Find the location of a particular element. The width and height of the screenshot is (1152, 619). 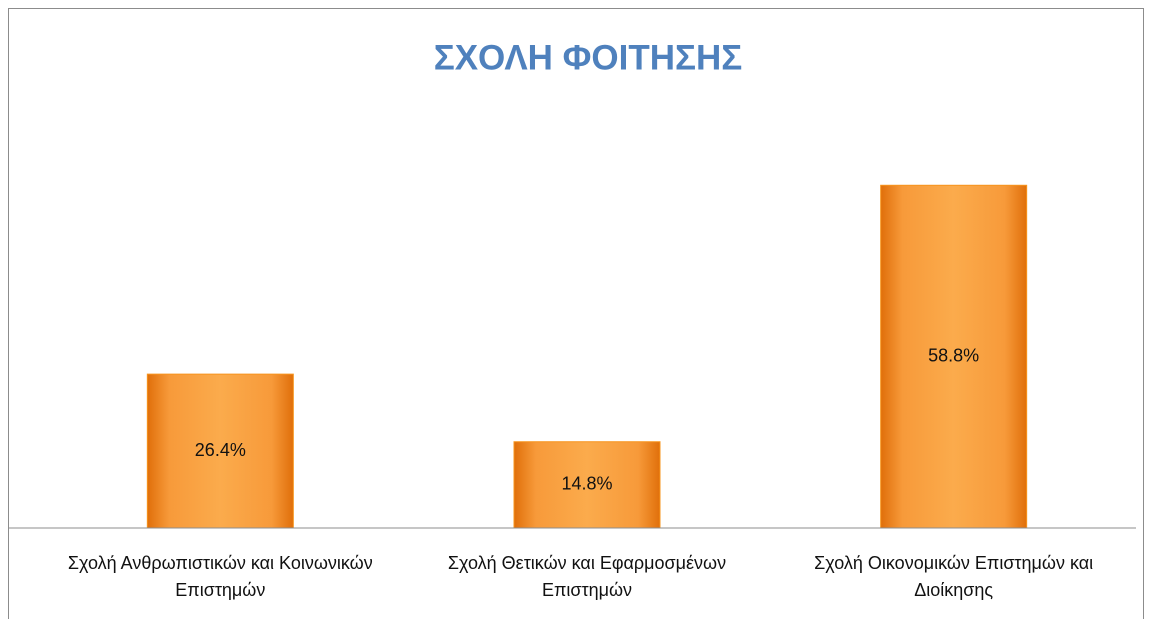

data-label: 58.8% is located at coordinates (953, 355).